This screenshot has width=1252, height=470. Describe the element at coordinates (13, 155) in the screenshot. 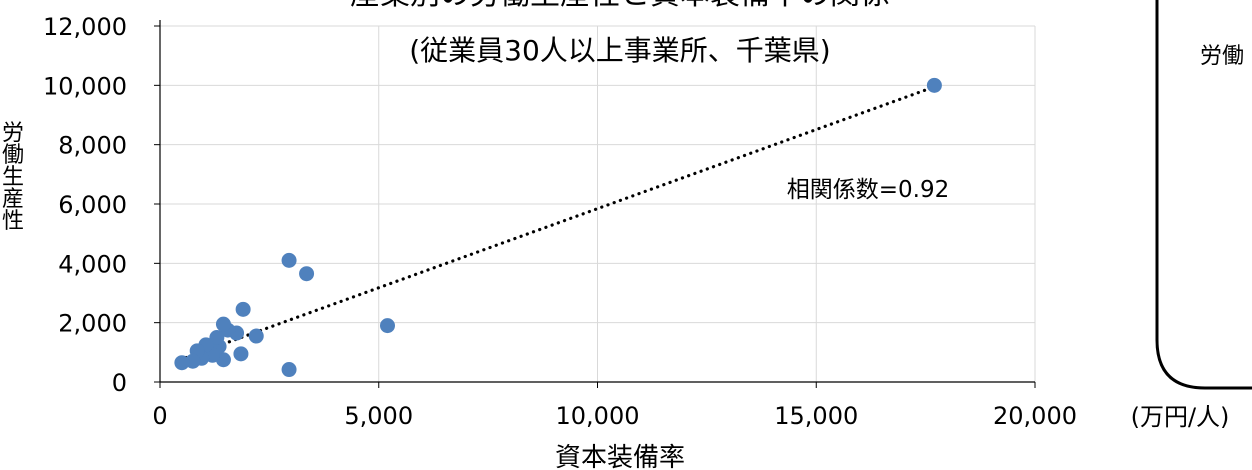

I see `y-axis-title-char: 働` at that location.